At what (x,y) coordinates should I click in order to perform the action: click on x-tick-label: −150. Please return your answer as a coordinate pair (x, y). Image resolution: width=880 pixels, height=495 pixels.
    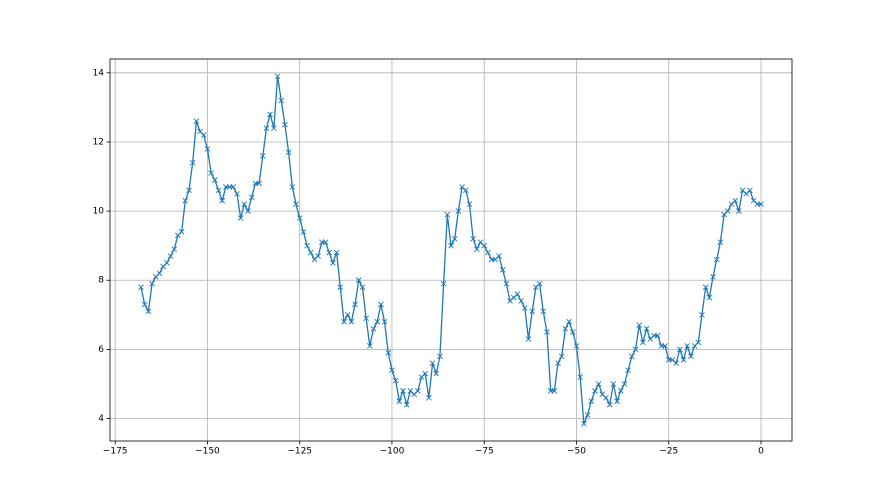
    Looking at the image, I should click on (207, 452).